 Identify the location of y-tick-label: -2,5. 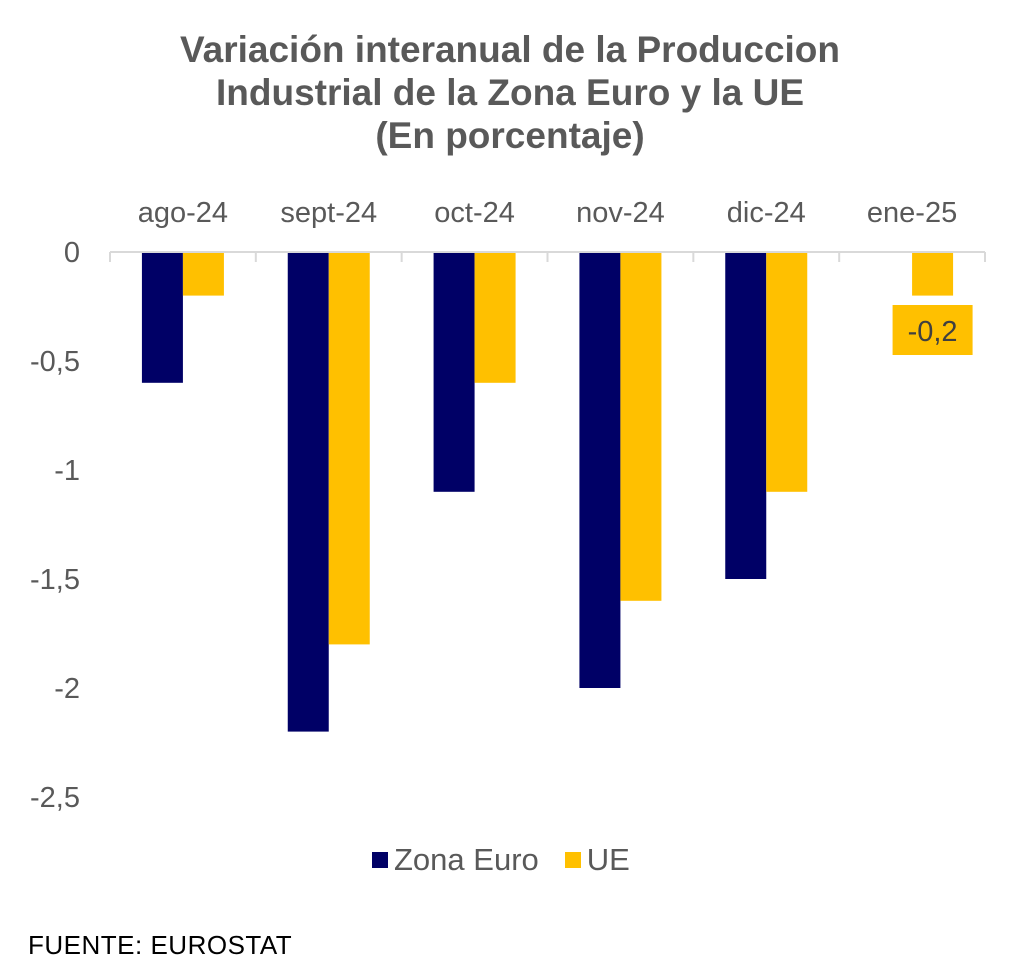
(55, 798).